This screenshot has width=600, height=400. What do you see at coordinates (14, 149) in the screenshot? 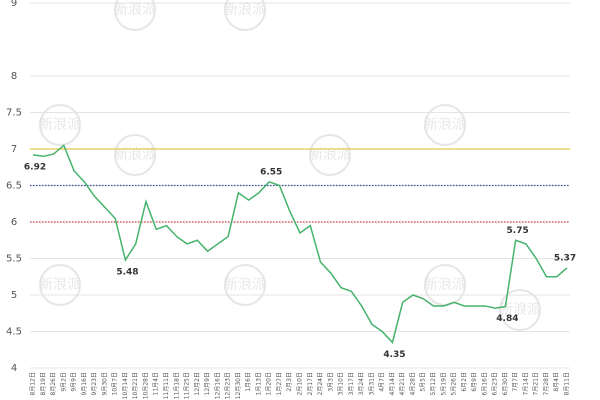
I see `y-tick-label: 7` at bounding box center [14, 149].